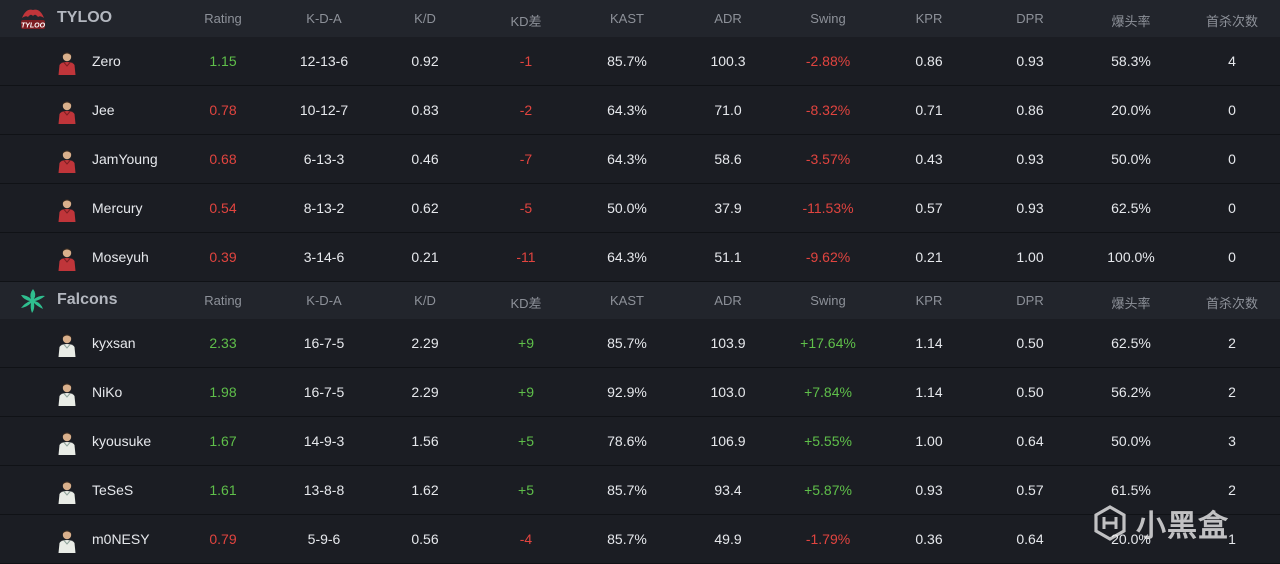 The height and width of the screenshot is (564, 1280). Describe the element at coordinates (223, 208) in the screenshot. I see `rating-cell: 0.54` at that location.